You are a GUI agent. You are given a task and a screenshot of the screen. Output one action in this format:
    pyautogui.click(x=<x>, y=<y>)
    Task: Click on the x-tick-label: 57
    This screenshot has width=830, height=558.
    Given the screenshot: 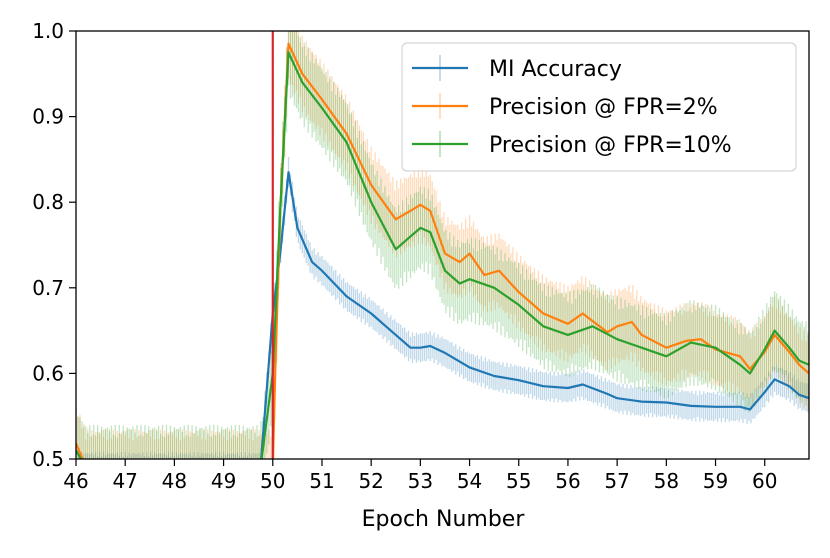 What is the action you would take?
    pyautogui.click(x=616, y=481)
    